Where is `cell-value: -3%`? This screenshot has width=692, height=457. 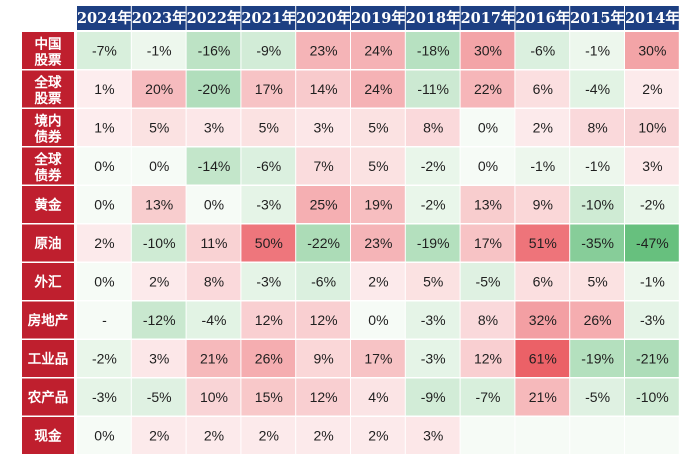 cell-value: -3% is located at coordinates (433, 358).